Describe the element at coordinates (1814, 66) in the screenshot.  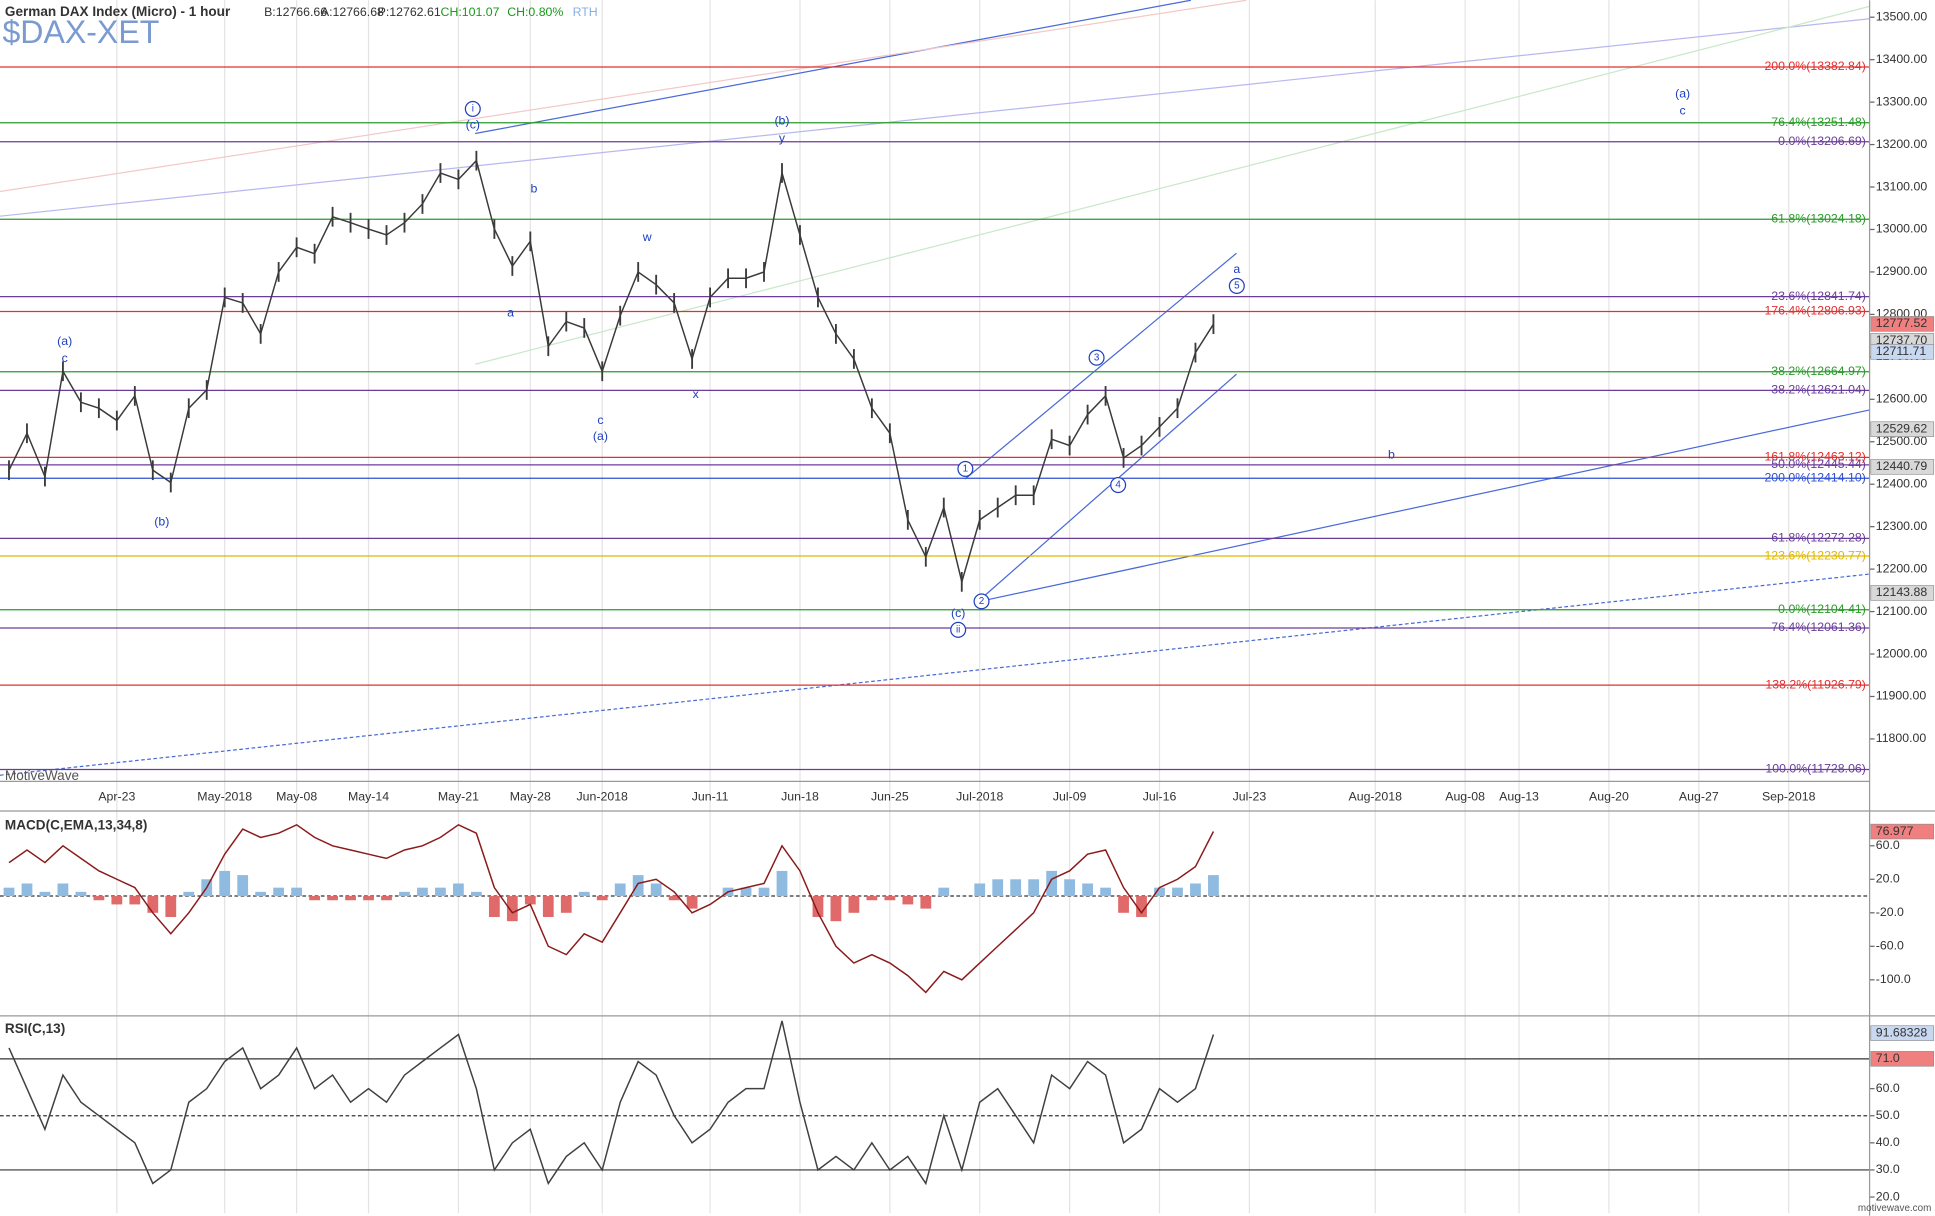
I see `level-label: 200.0%(13382.84)` at that location.